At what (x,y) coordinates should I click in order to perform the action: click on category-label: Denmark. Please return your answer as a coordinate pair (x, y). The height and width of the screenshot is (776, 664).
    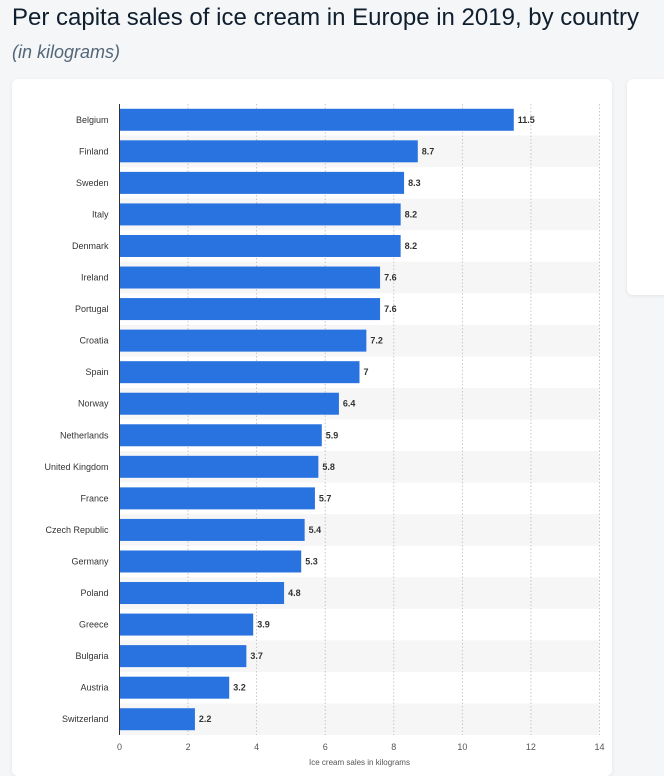
    Looking at the image, I should click on (90, 246).